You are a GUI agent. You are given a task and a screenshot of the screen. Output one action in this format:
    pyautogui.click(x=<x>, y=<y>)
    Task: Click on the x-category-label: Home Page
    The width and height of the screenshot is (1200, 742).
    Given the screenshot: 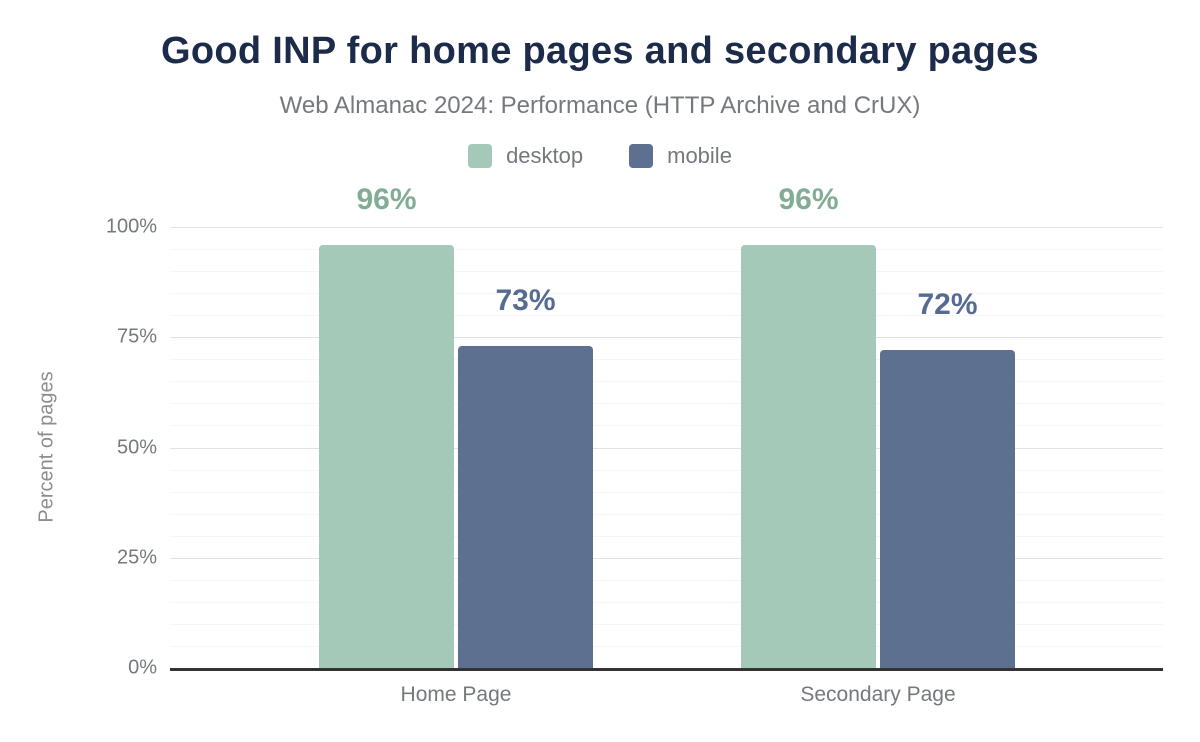 What is the action you would take?
    pyautogui.click(x=456, y=694)
    